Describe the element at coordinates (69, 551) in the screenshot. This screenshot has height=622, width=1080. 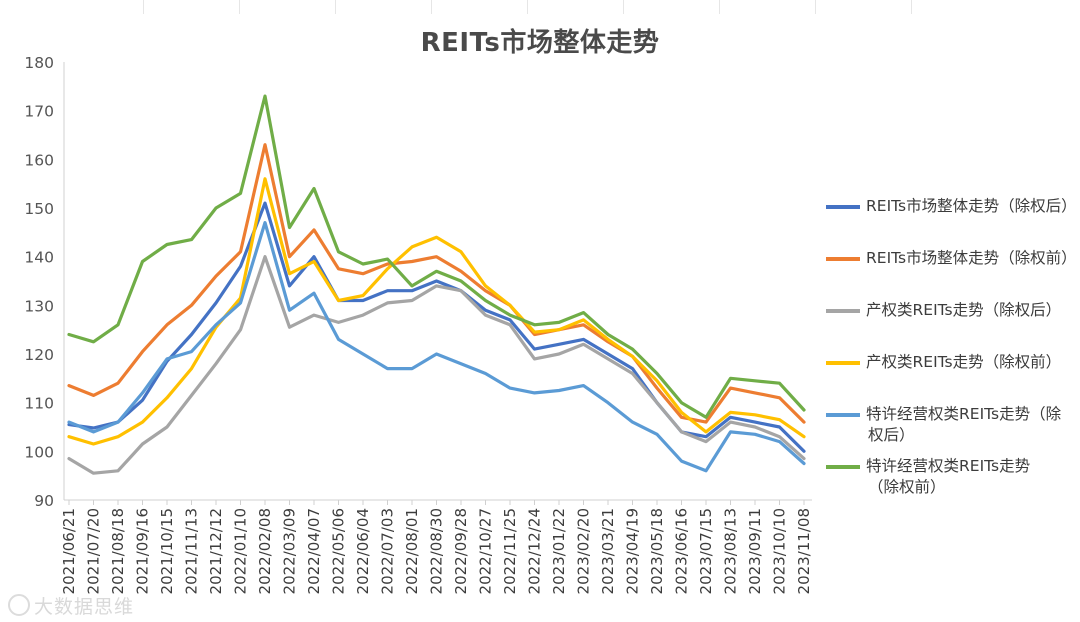
I see `x-tick-label: 2021/06/21` at that location.